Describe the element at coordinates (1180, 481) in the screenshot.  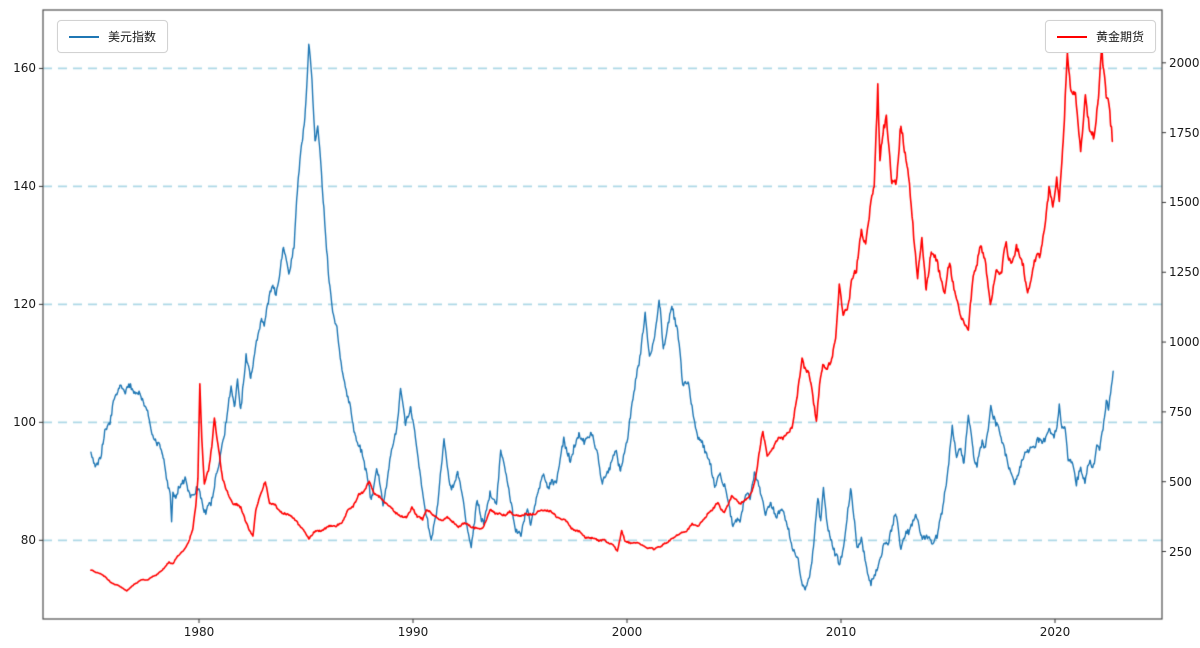
I see `y-right-tick-label: 500` at that location.